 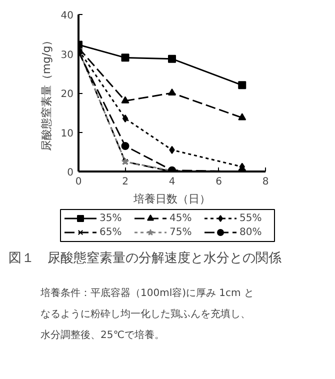 I want to click on legend-label: 55%, so click(x=251, y=218).